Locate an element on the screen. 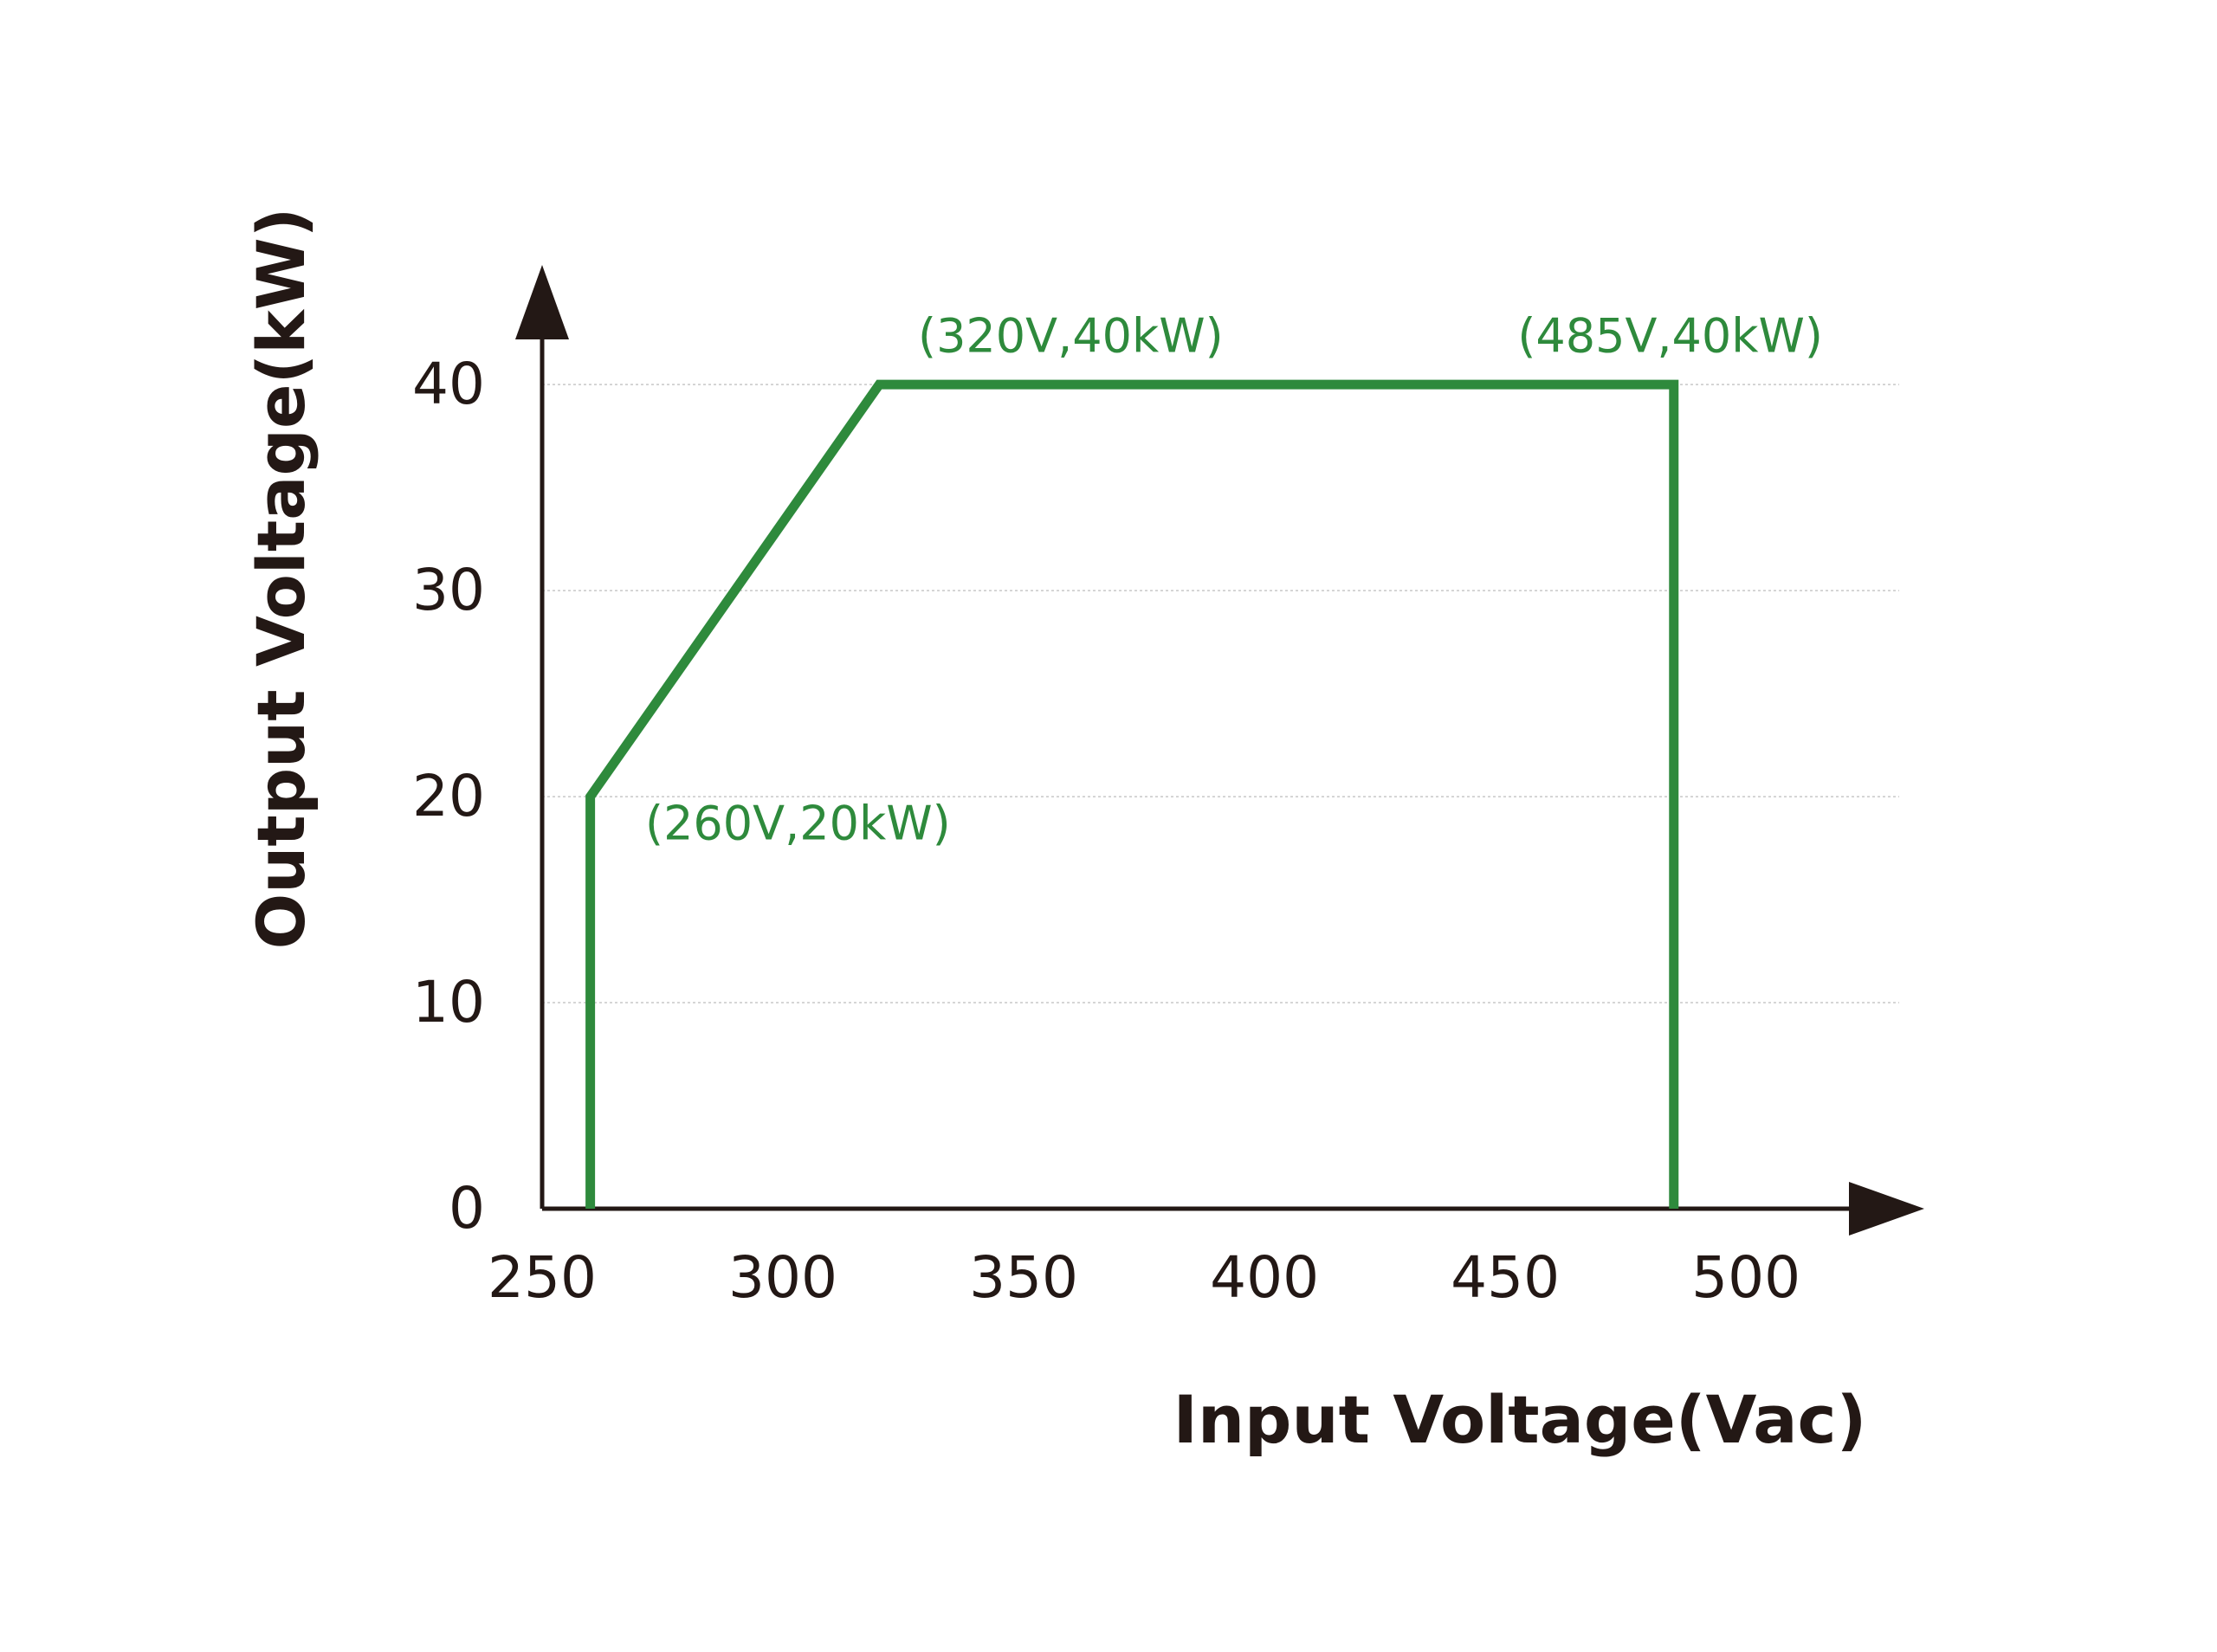 The image size is (2217, 1652). y-axis-title: Output Voltage(kW) is located at coordinates (281, 579).